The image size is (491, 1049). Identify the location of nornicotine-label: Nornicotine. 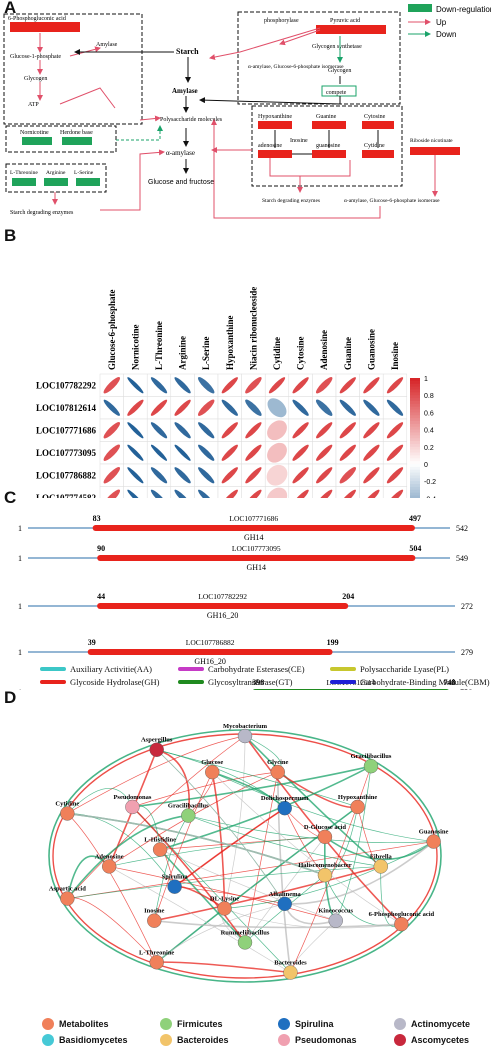
(34, 133).